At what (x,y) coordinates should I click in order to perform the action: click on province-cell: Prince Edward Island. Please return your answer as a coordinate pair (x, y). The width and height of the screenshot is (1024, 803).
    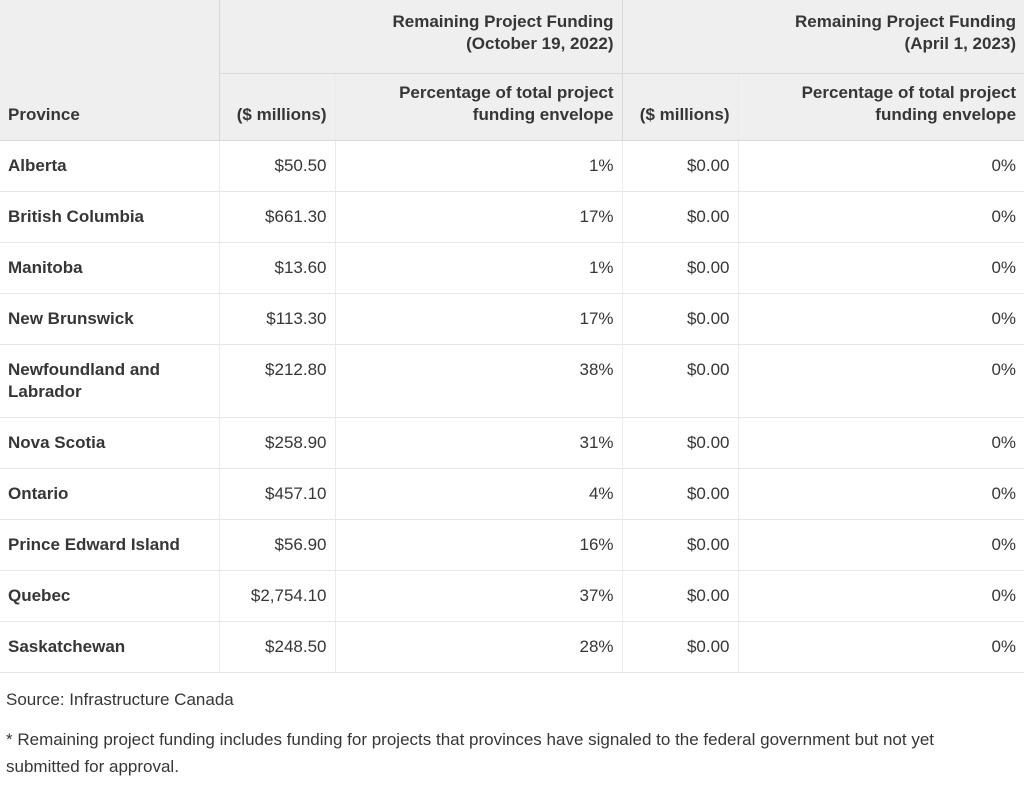
    Looking at the image, I should click on (110, 545).